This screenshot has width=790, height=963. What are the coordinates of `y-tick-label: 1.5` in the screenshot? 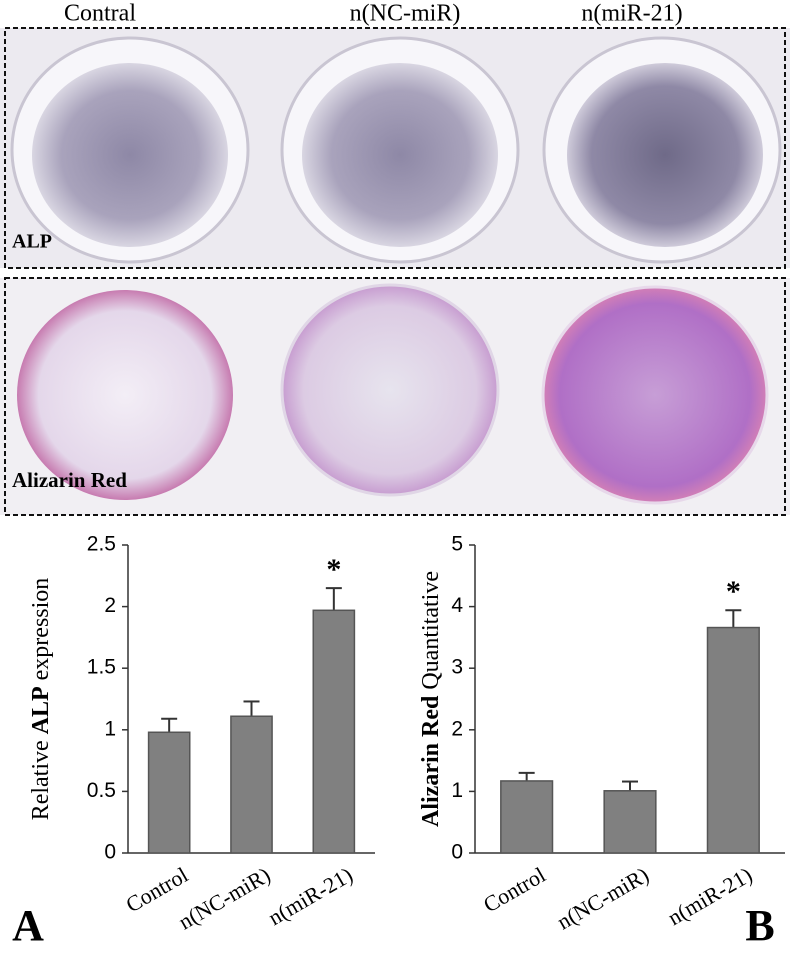 It's located at (101, 667).